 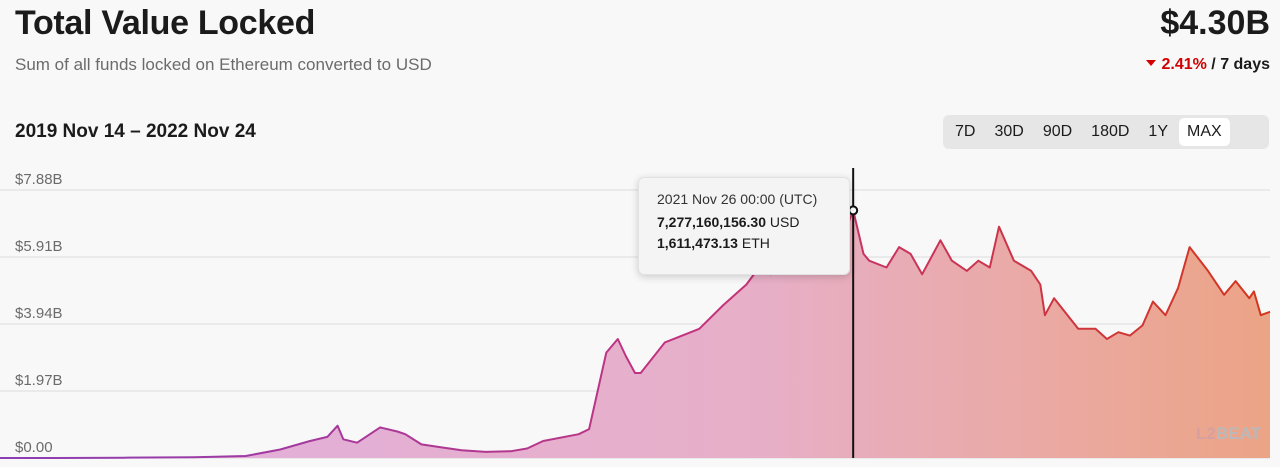 I want to click on change-percent: 2.41%, so click(x=1184, y=64).